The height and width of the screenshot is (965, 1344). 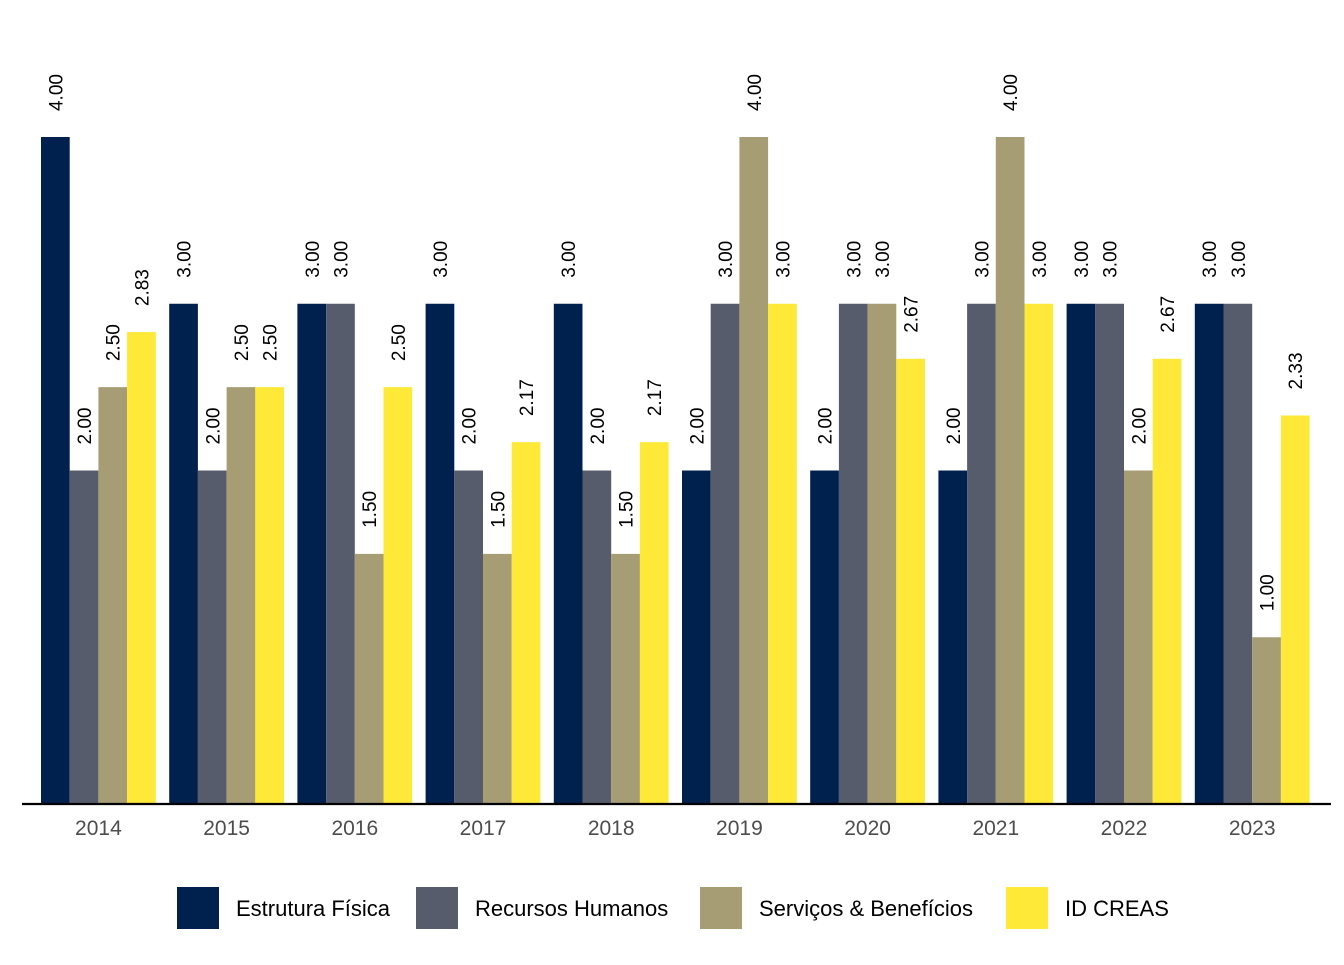 What do you see at coordinates (483, 828) in the screenshot?
I see `x-tick-label: 2017` at bounding box center [483, 828].